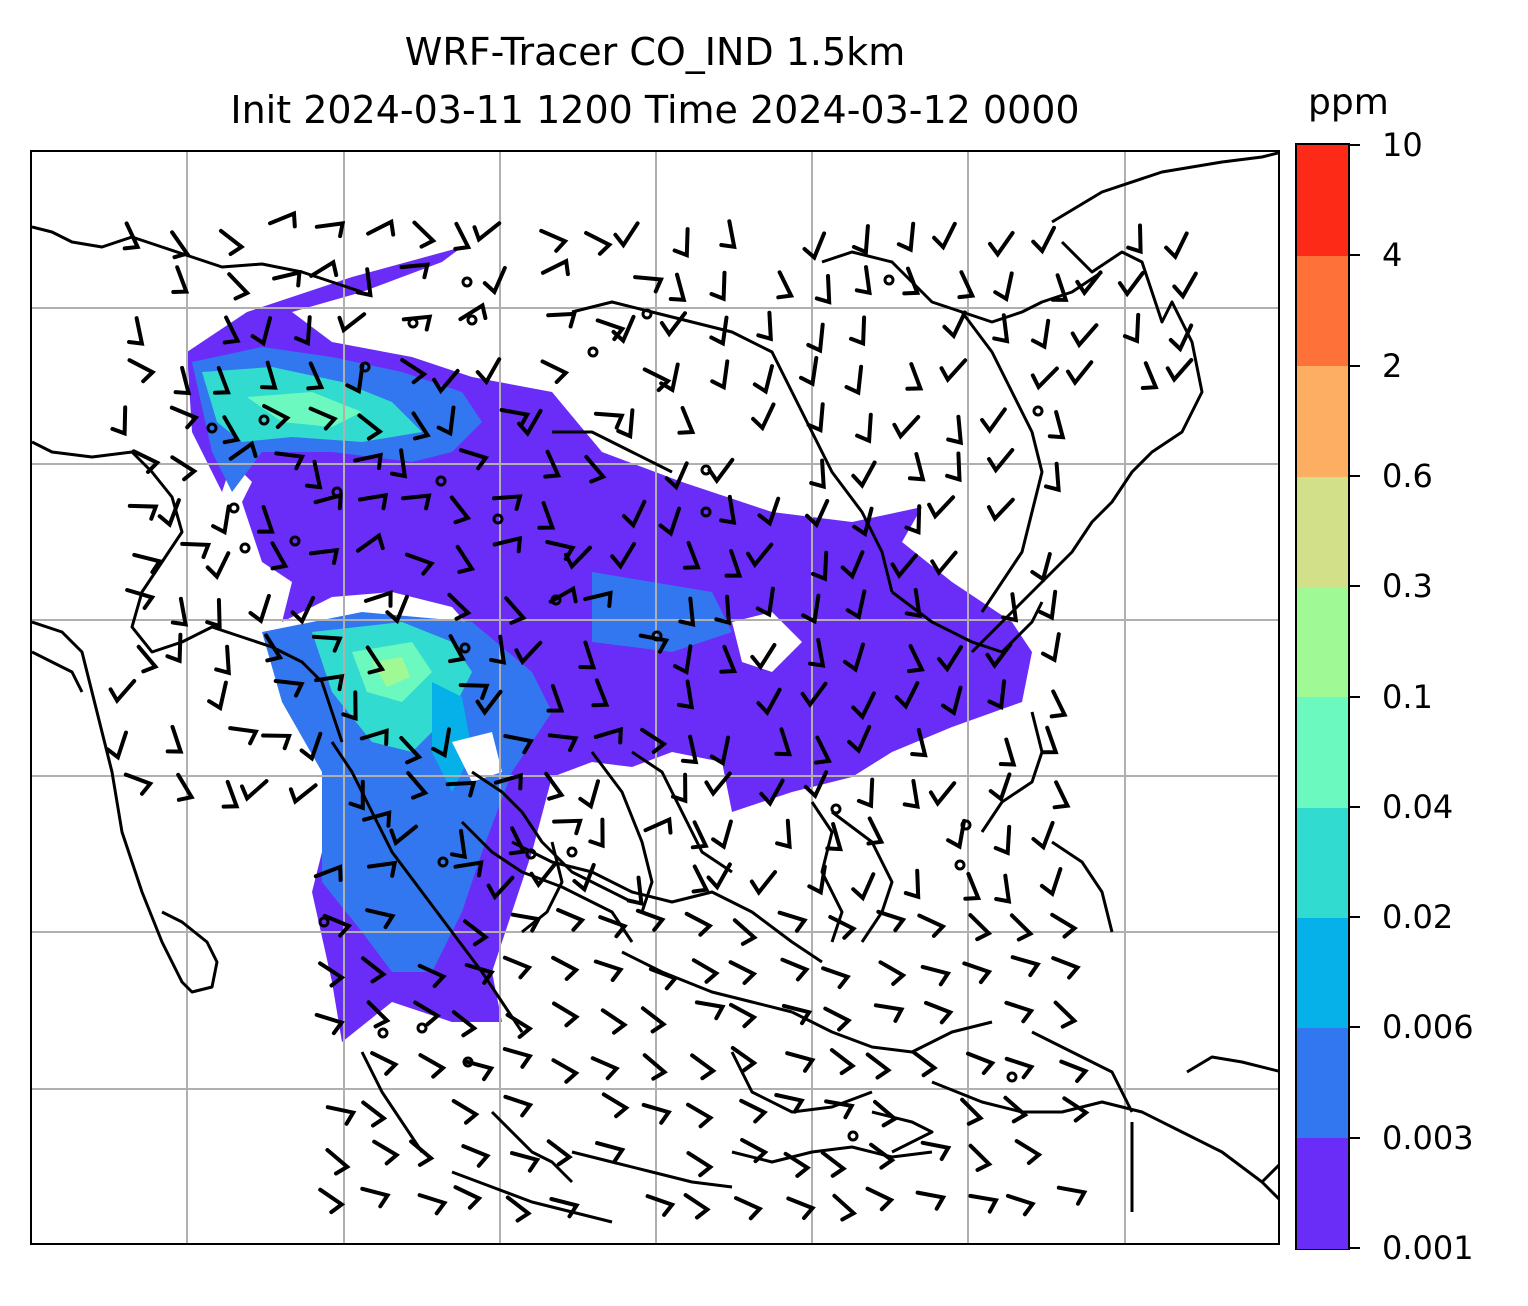 The height and width of the screenshot is (1306, 1528). I want to click on colorbar, so click(1322, 696).